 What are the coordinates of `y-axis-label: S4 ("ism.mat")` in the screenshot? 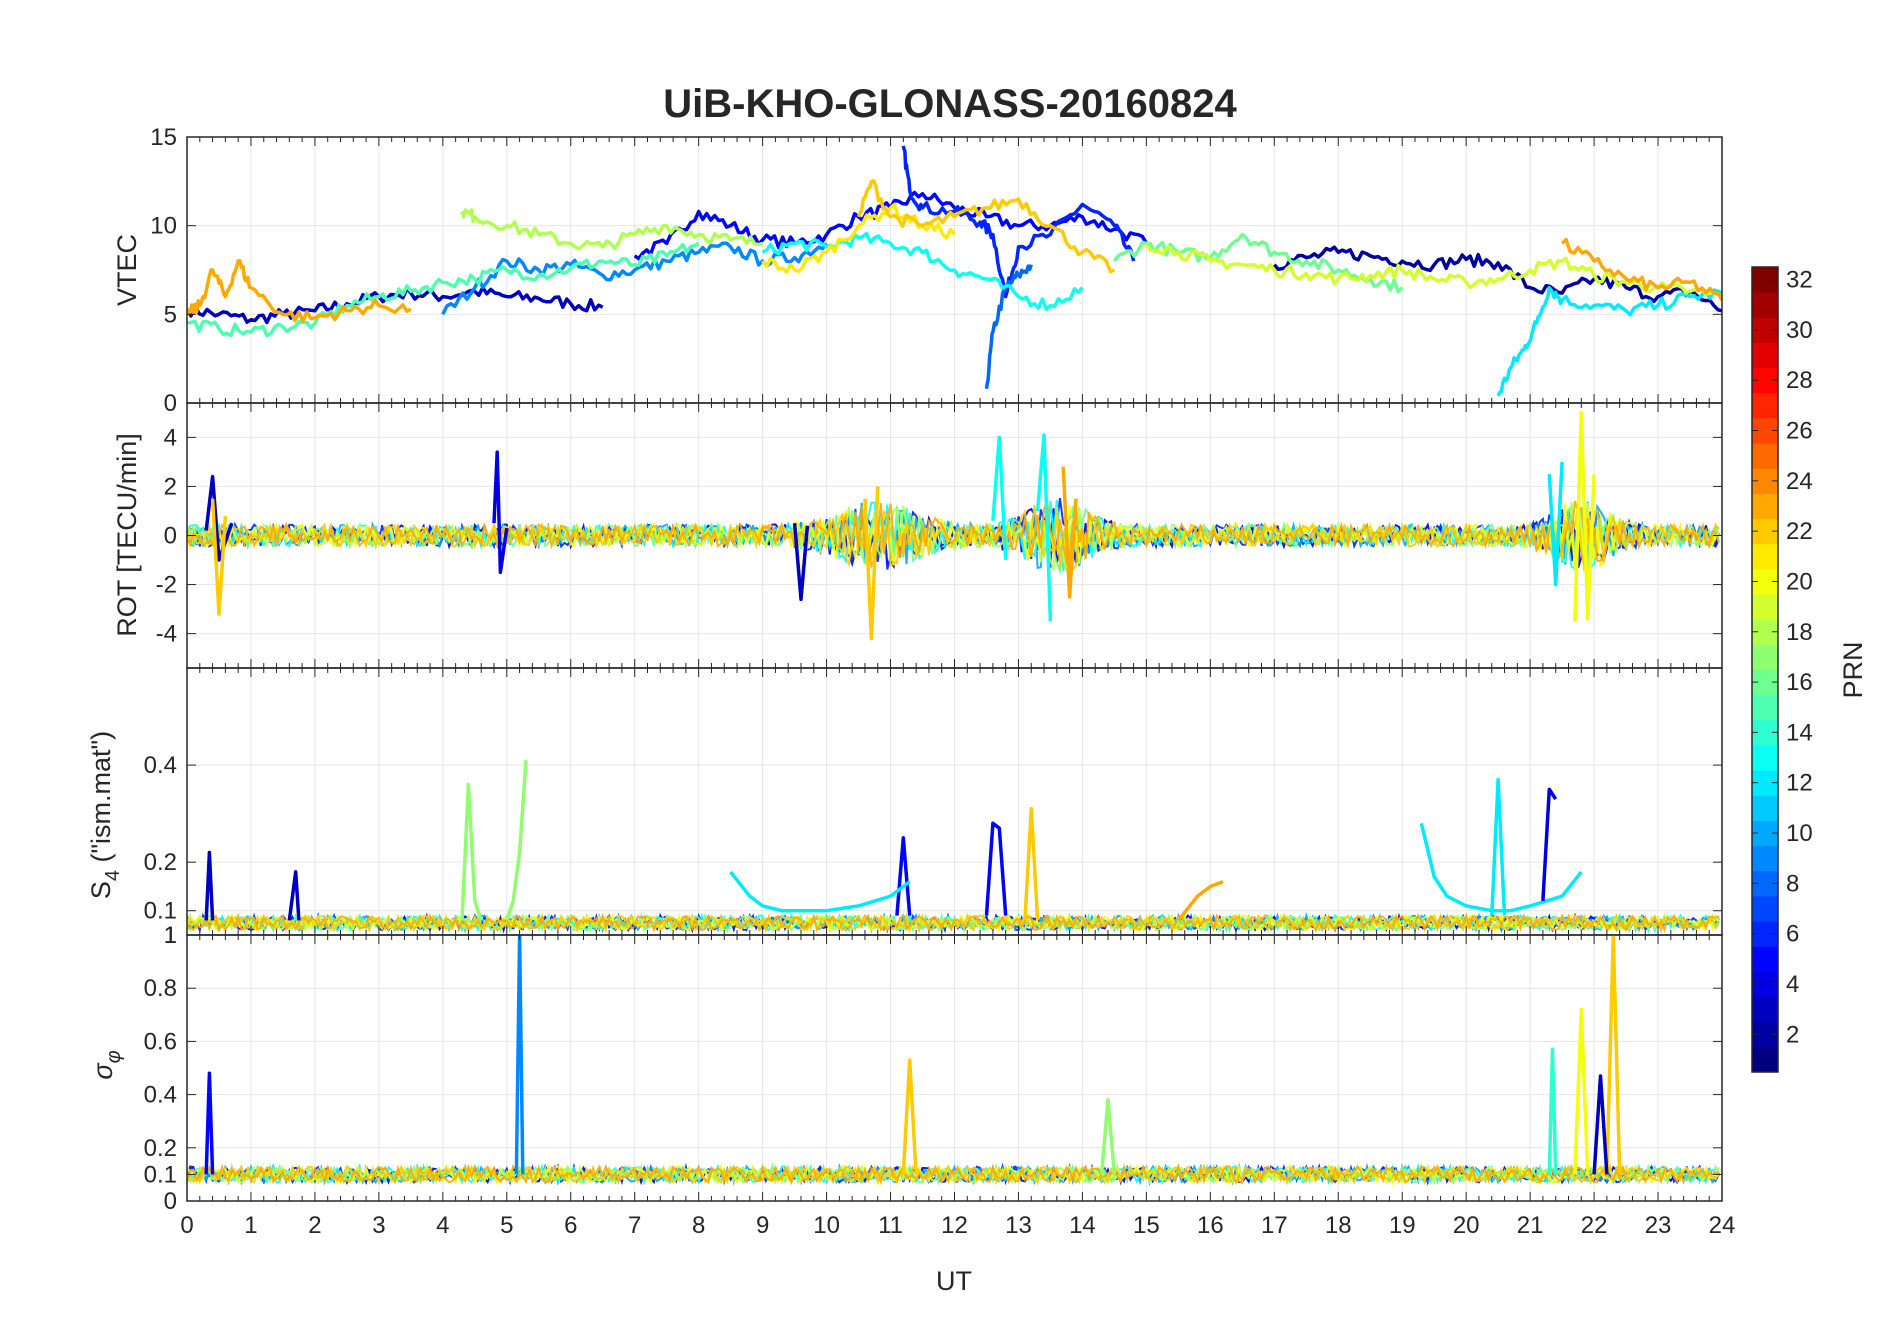 It's located at (105, 815).